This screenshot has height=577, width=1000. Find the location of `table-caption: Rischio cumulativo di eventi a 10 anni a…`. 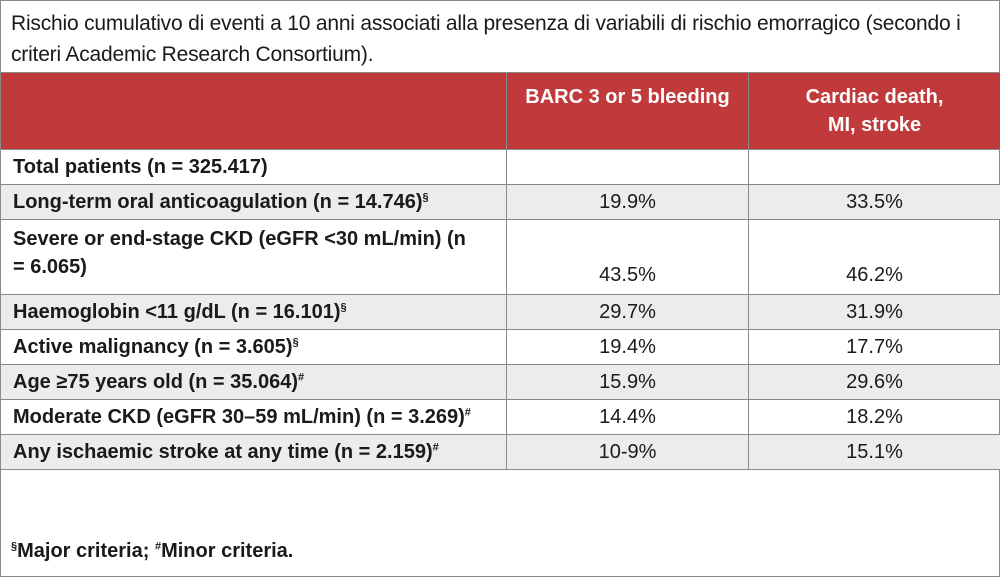

table-caption: Rischio cumulativo di eventi a 10 anni a… is located at coordinates (486, 39).